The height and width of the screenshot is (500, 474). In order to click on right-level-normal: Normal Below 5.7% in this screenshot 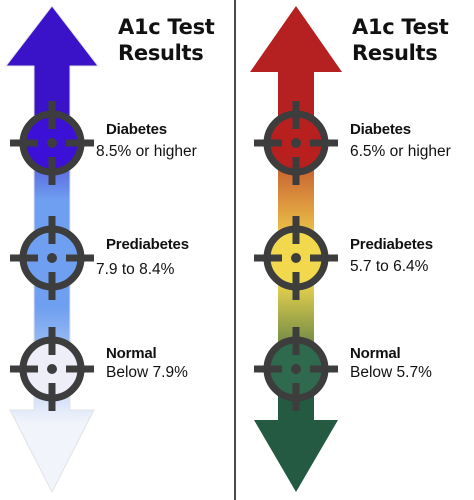, I will do `click(412, 363)`.